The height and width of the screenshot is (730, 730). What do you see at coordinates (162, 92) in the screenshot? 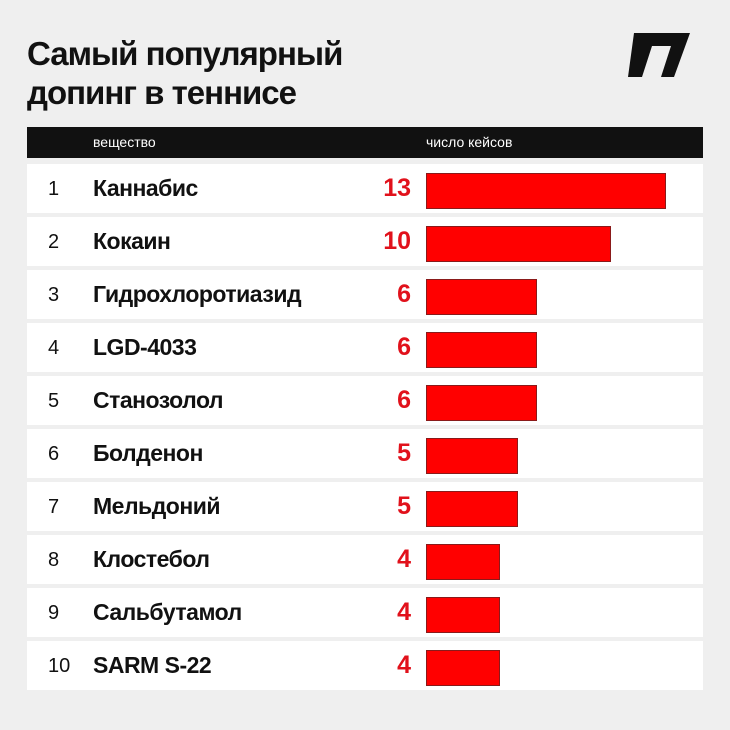
I see `title-line-2: допинг в теннисе` at bounding box center [162, 92].